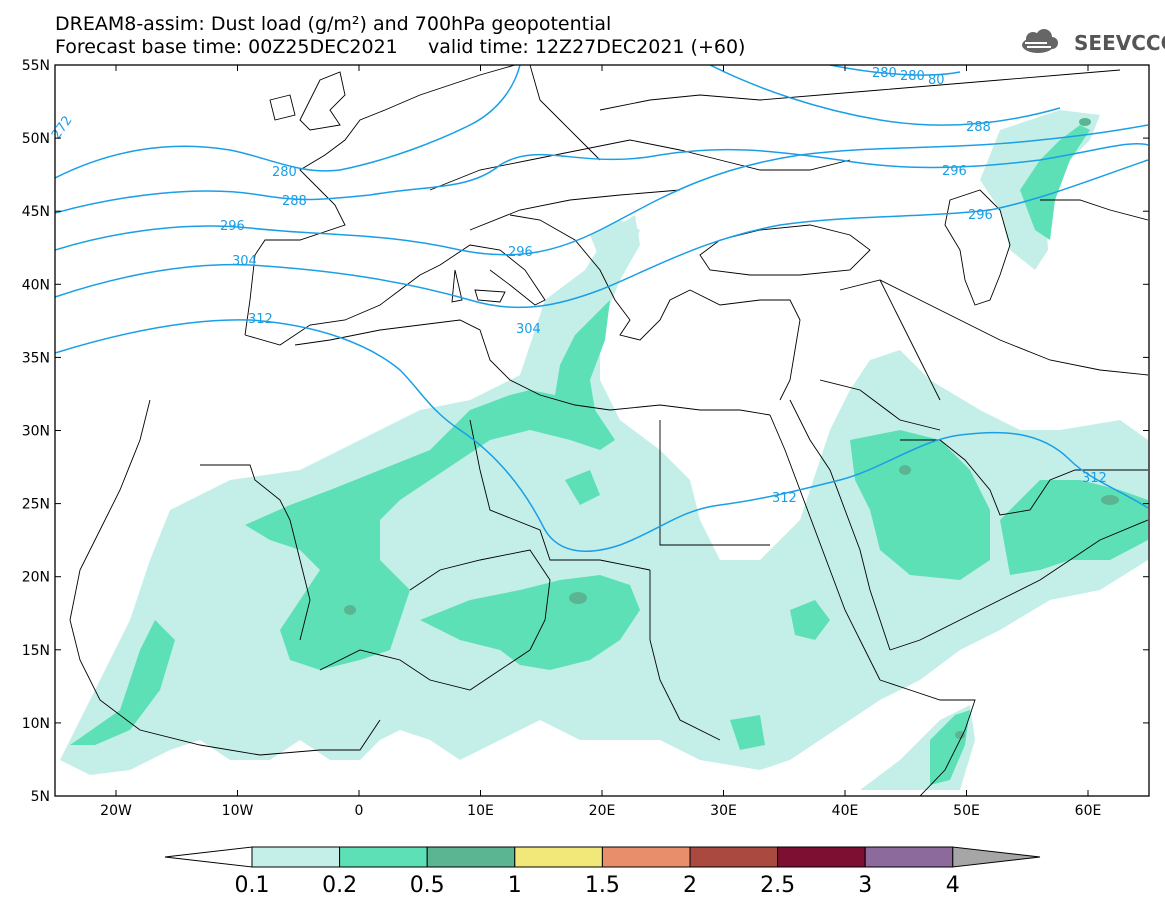  I want to click on colorbar-arrow-low, so click(208, 857).